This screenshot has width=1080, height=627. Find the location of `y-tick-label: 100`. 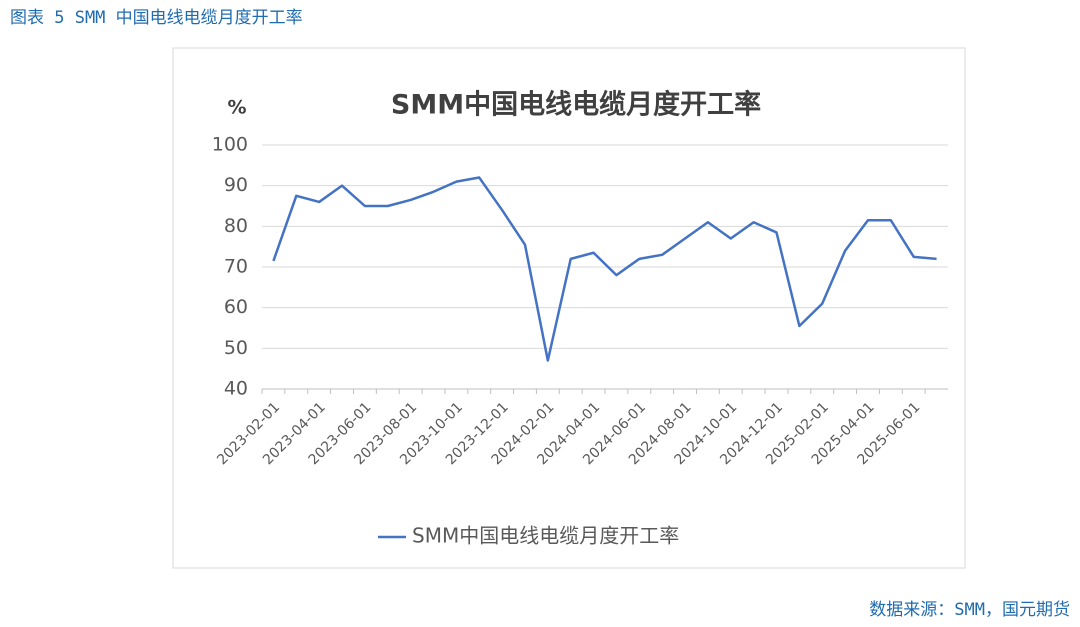

y-tick-label: 100 is located at coordinates (230, 145).